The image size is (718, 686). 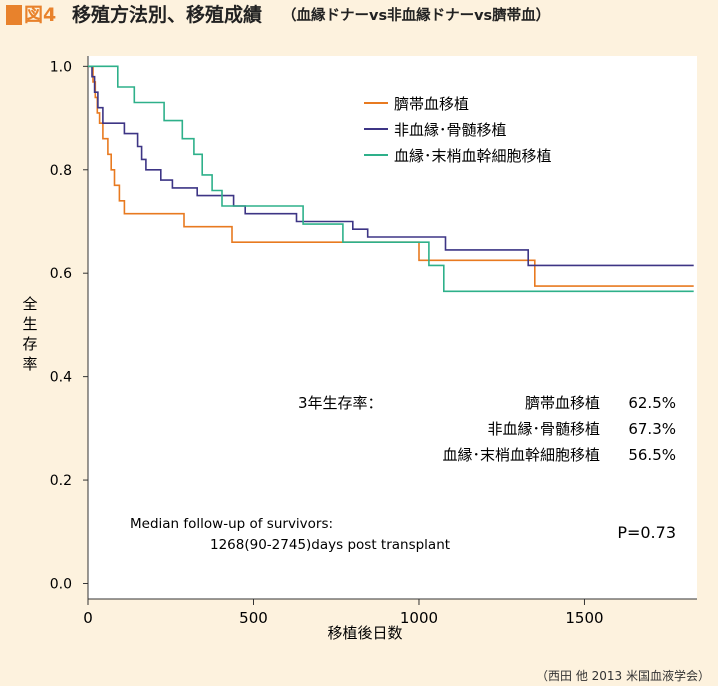 I want to click on y-tick-label: 0.4, so click(x=61, y=378).